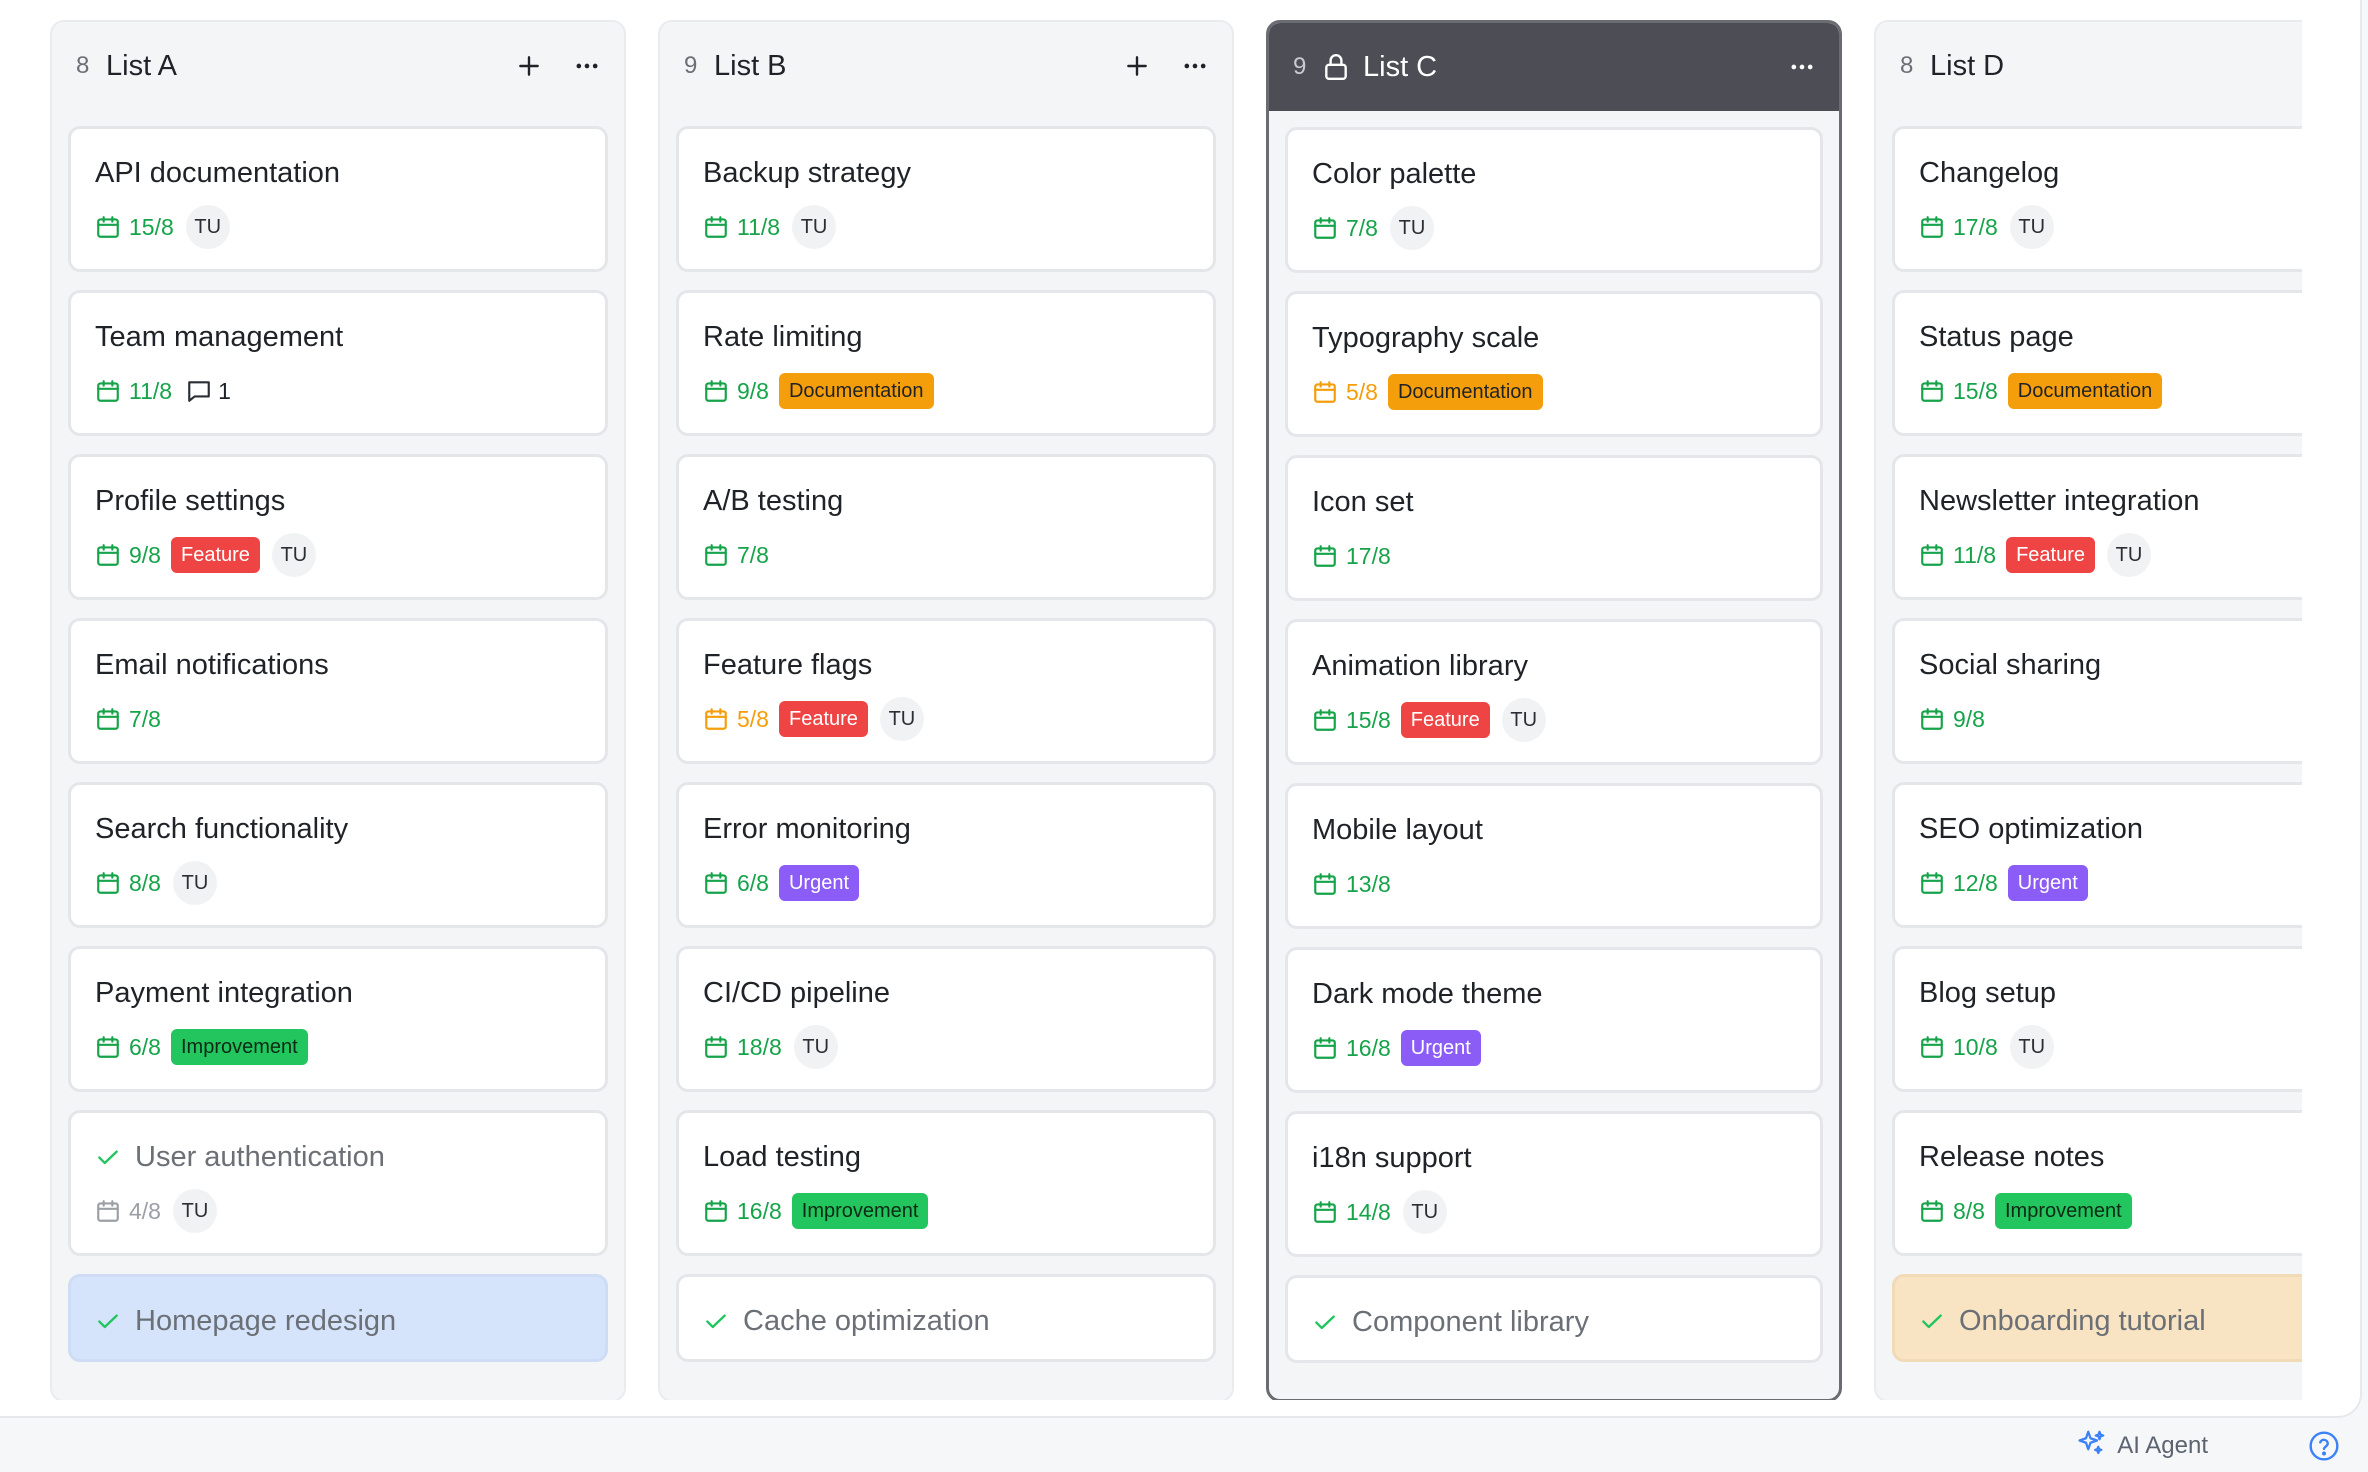 This screenshot has height=1472, width=2368. Describe the element at coordinates (1397, 830) in the screenshot. I see `card-title: Mobile layout` at that location.